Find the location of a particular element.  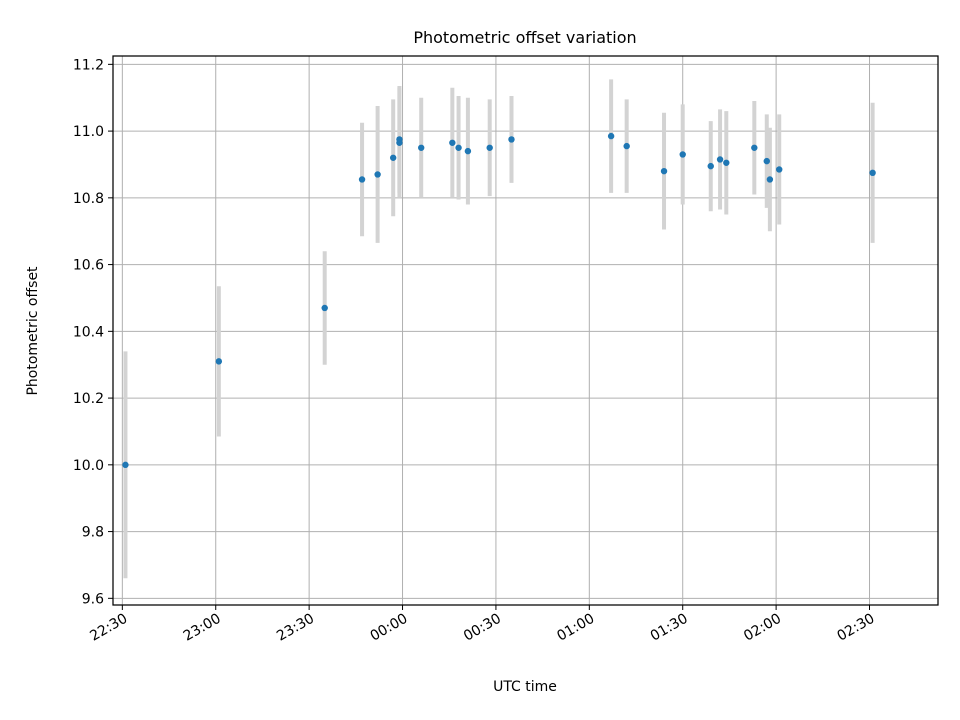

y-tick-label: 9.6 is located at coordinates (93, 599).